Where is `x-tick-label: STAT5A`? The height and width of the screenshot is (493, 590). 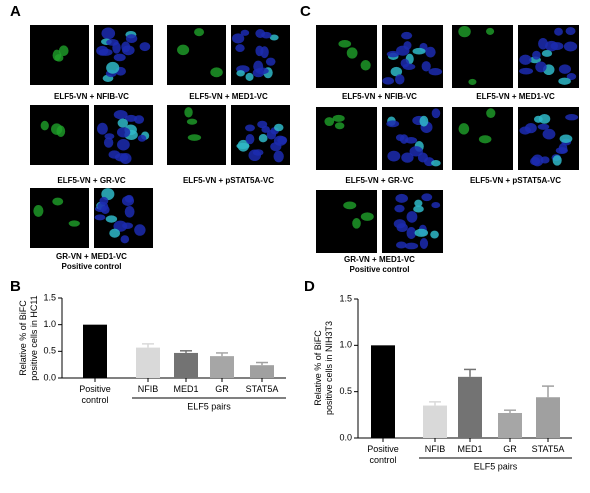
x-tick-label: STAT5A is located at coordinates (262, 389).